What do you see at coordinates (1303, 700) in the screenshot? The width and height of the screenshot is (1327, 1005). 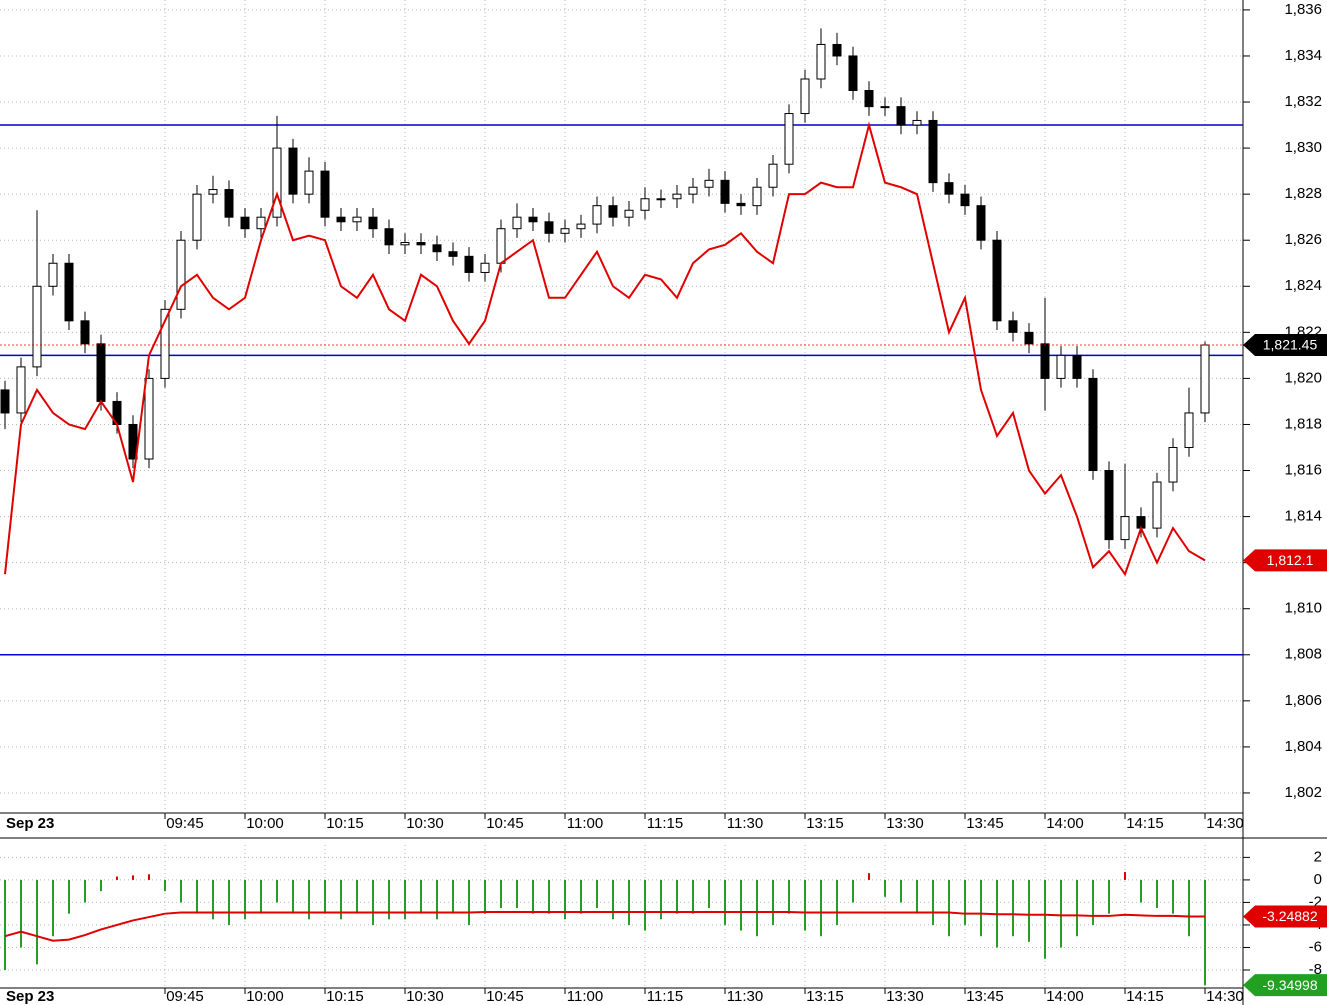 I see `y-tick-label: 1,806` at bounding box center [1303, 700].